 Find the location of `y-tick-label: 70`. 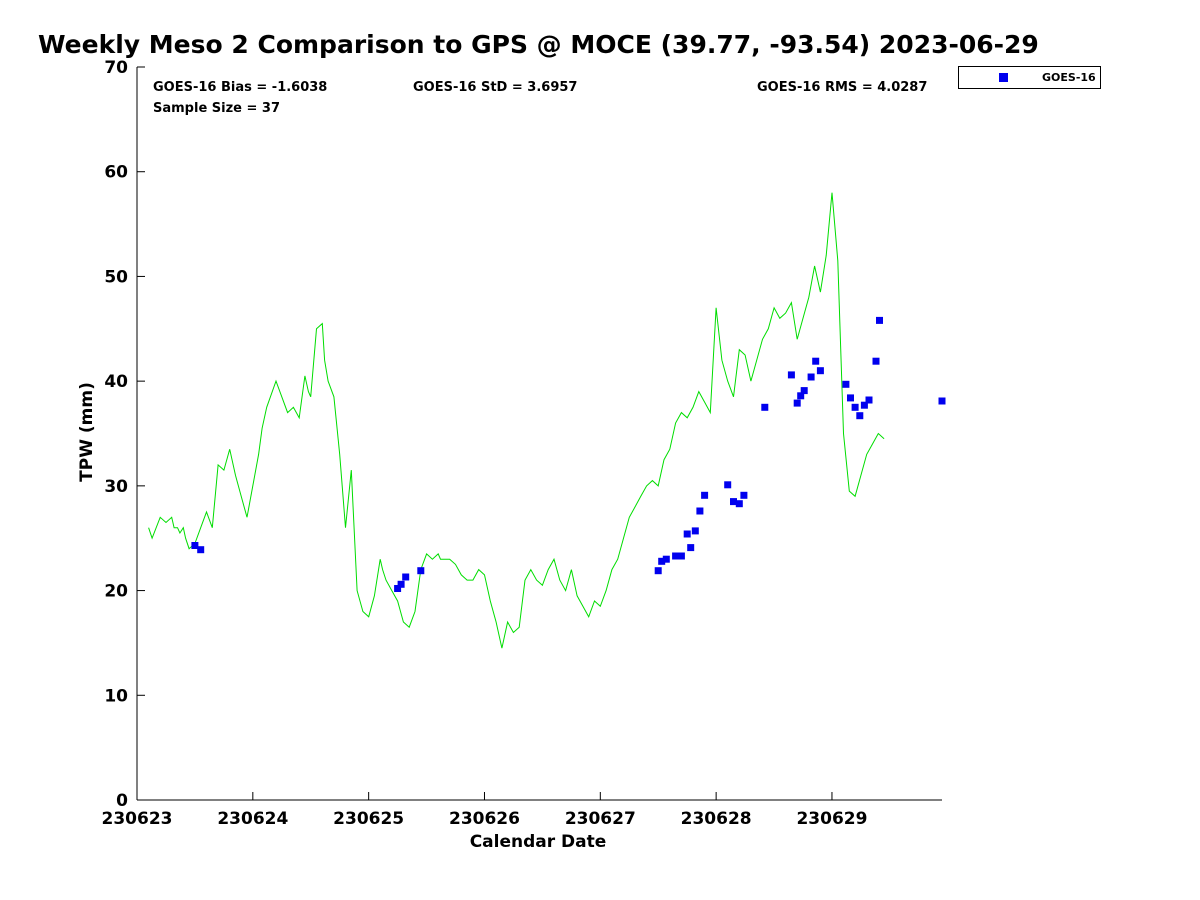

y-tick-label: 70 is located at coordinates (116, 68).